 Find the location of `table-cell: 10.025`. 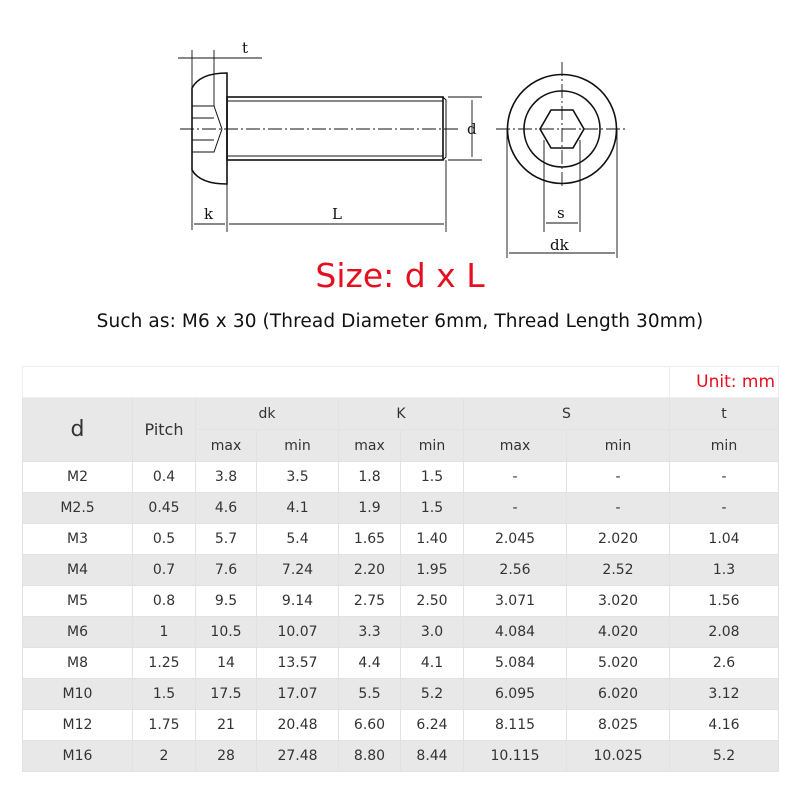

table-cell: 10.025 is located at coordinates (618, 756).